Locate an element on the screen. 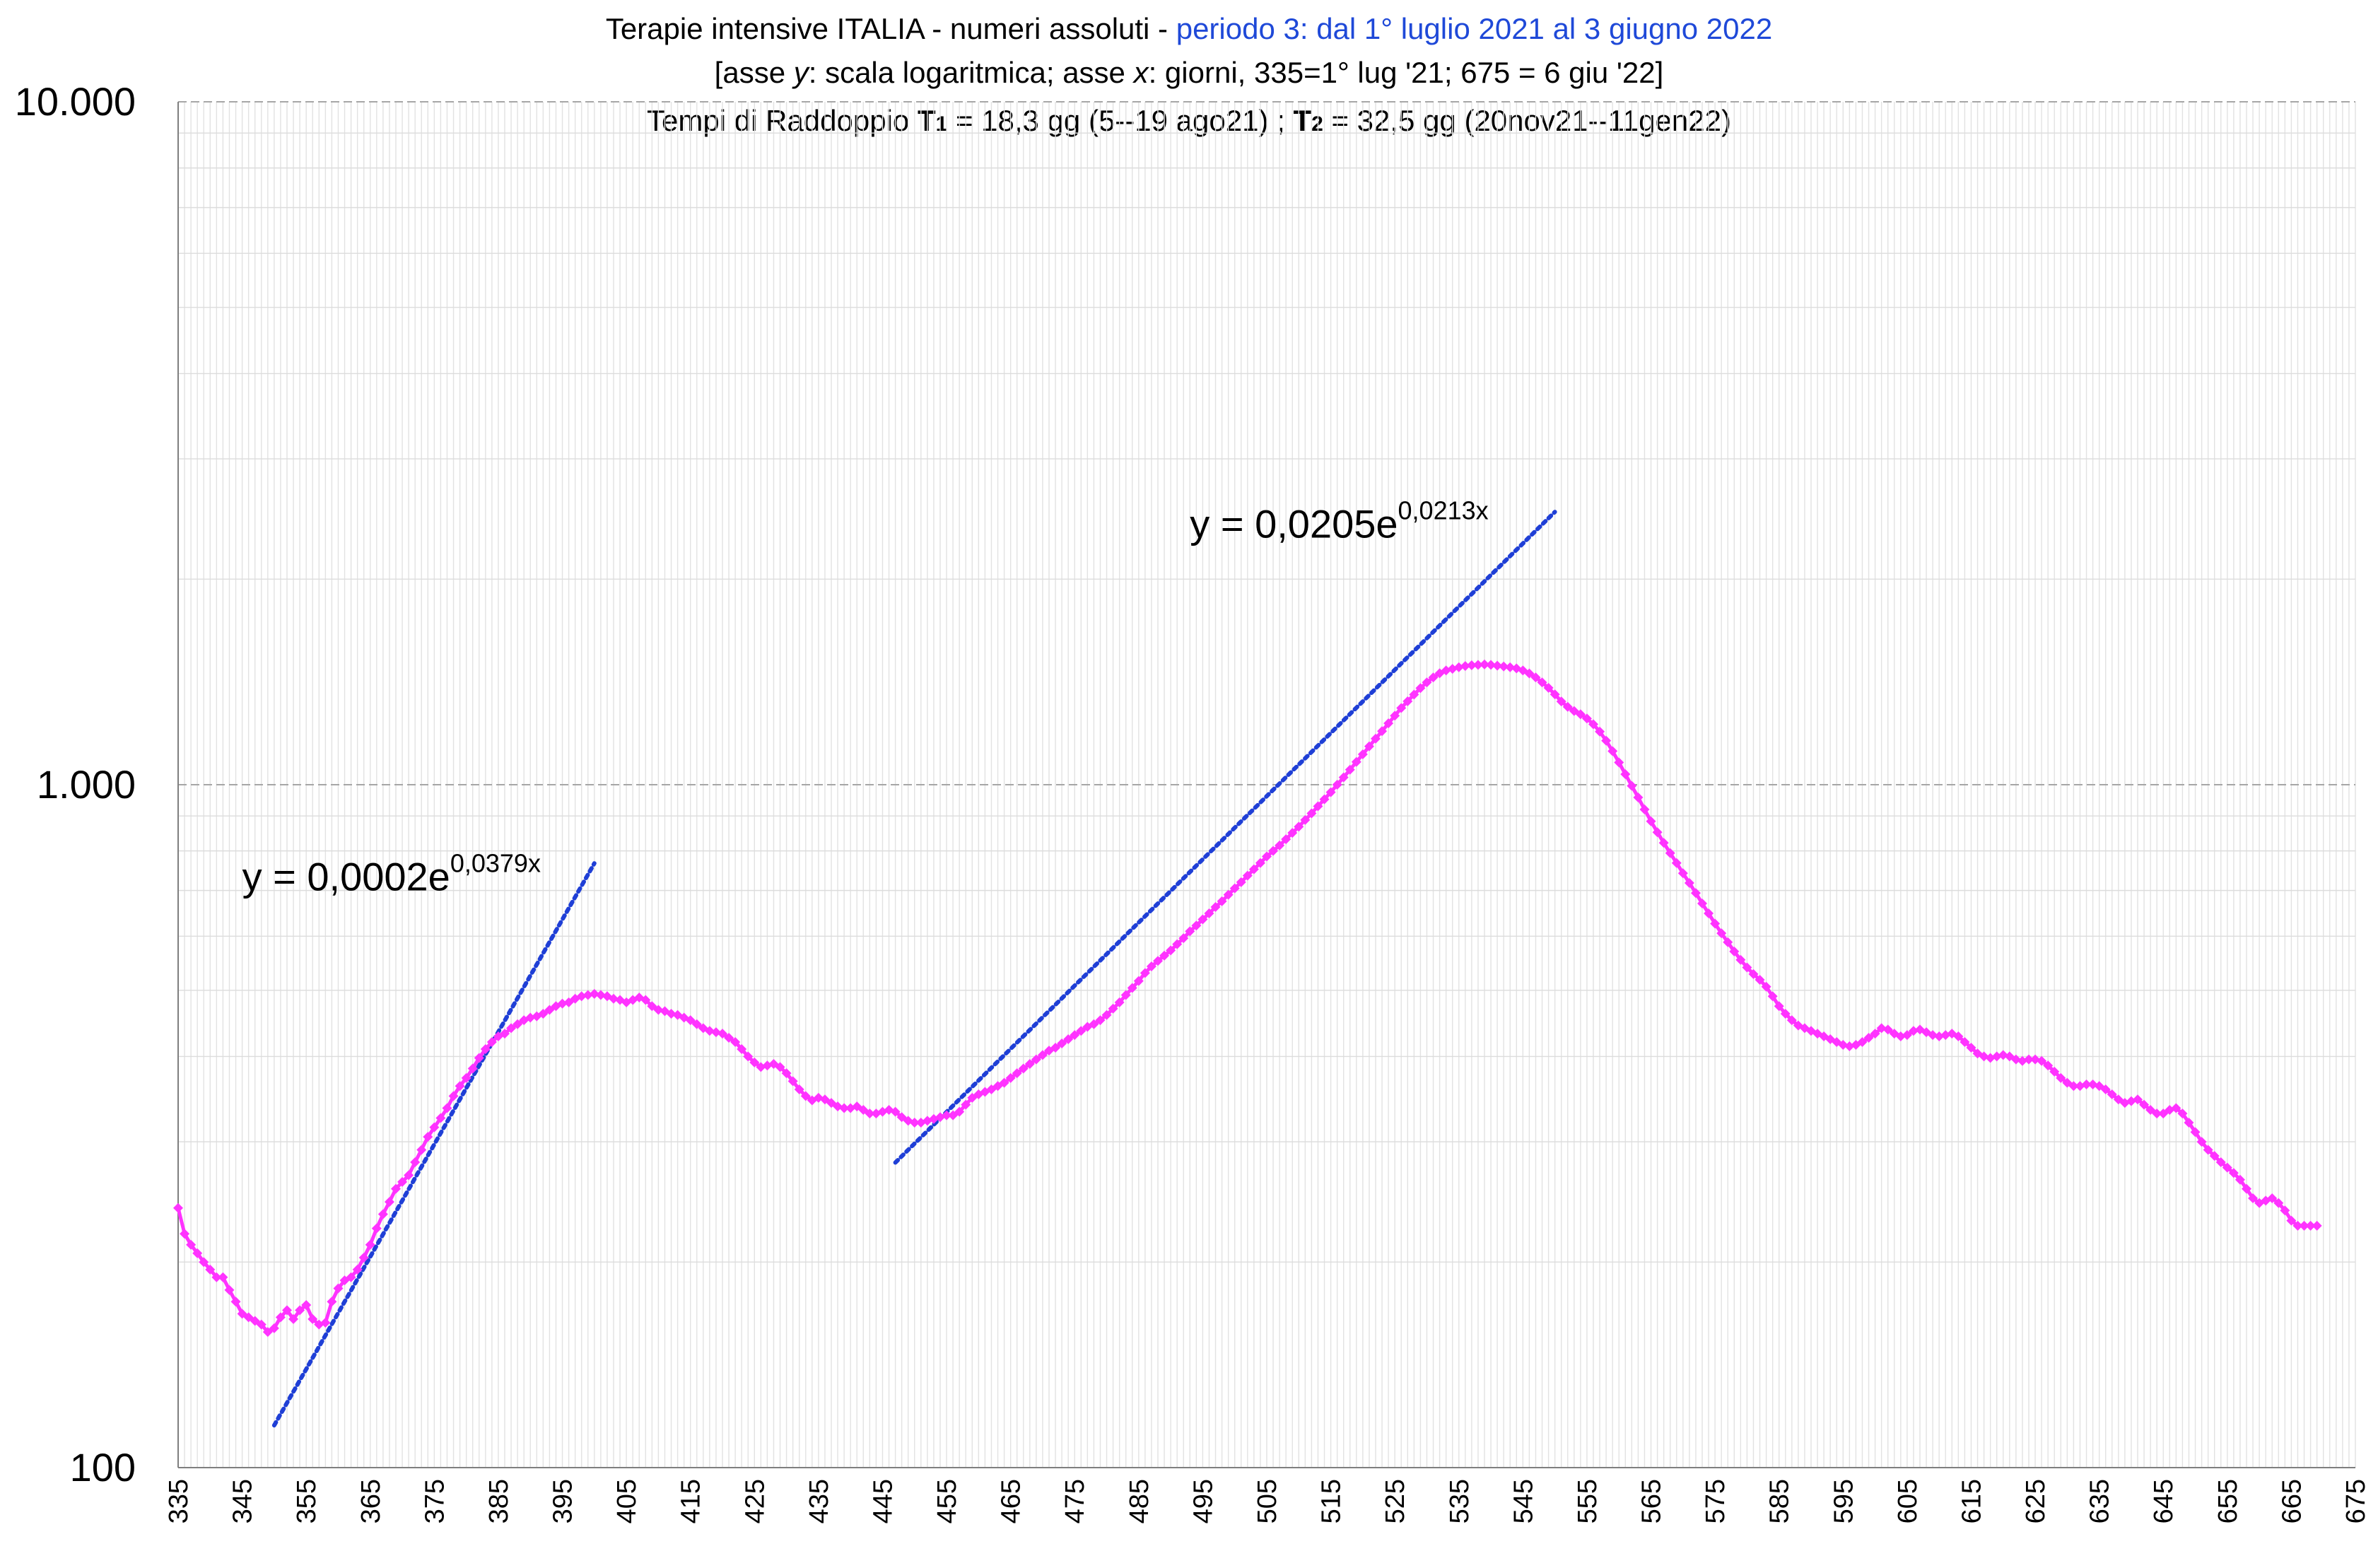 The width and height of the screenshot is (2378, 1568). x-tick-label: 485 is located at coordinates (1139, 1501).